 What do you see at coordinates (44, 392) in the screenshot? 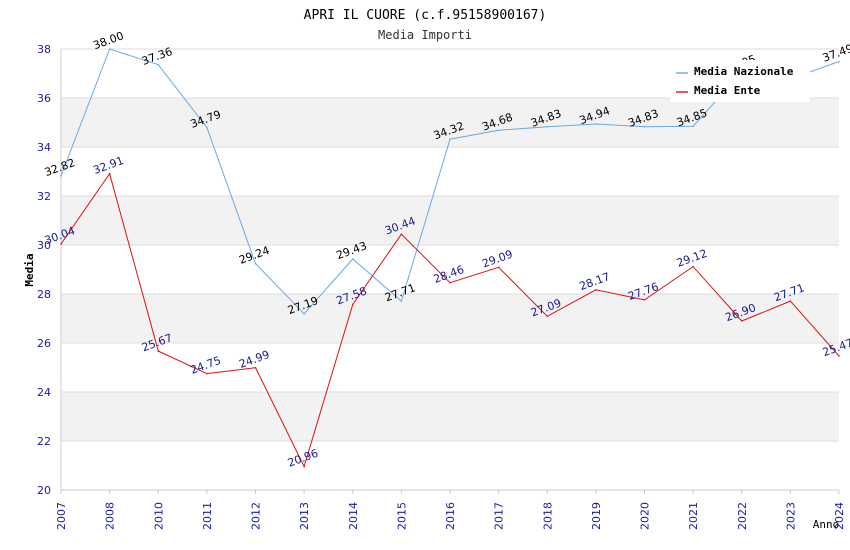
I see `y-tick-label: 24` at bounding box center [44, 392].